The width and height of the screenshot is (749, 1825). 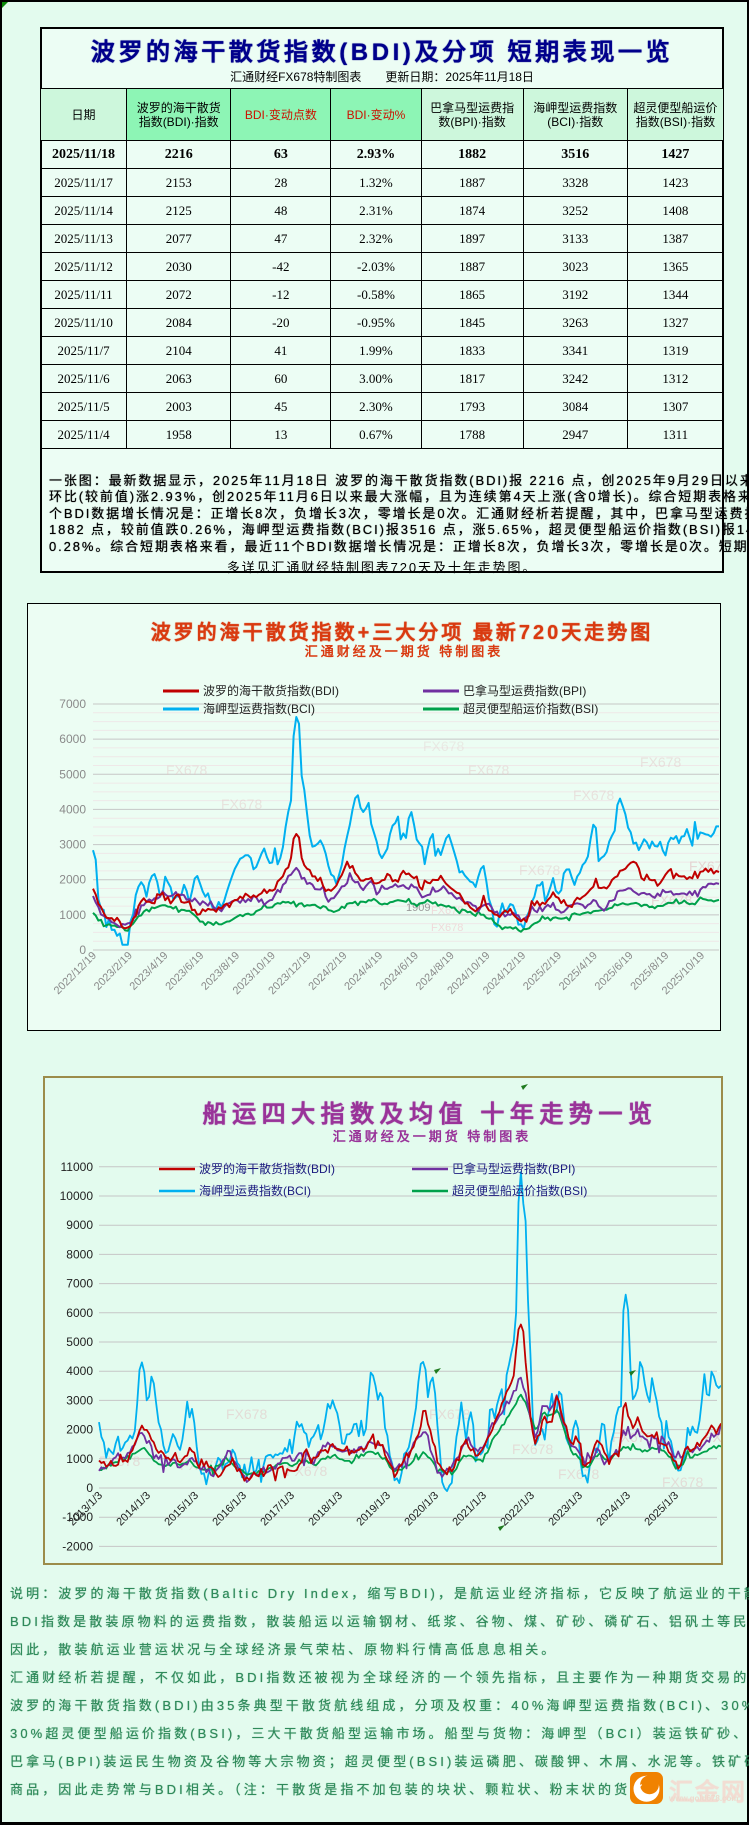 I want to click on svg-text: 2016/1/3, so click(x=229, y=1509).